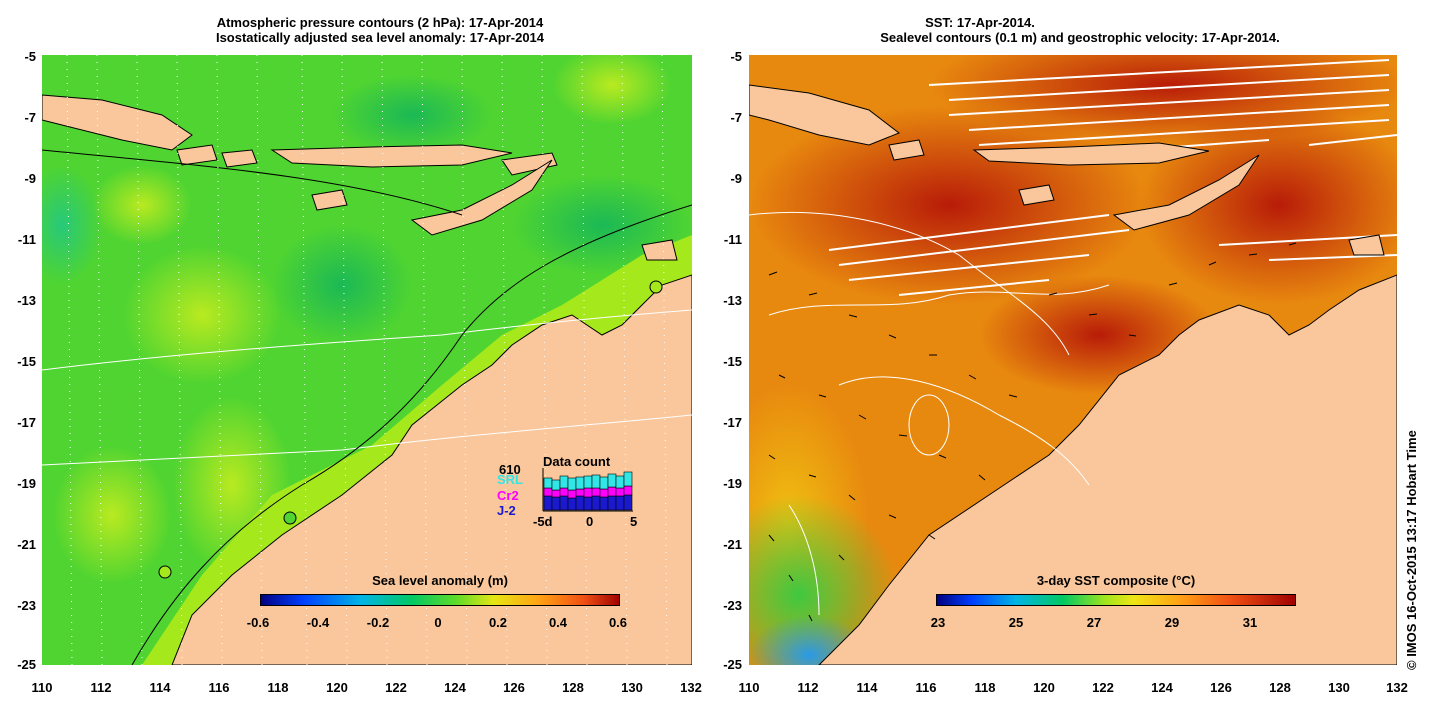 The height and width of the screenshot is (710, 1440). What do you see at coordinates (26, 239) in the screenshot?
I see `left-y-tick: -11` at bounding box center [26, 239].